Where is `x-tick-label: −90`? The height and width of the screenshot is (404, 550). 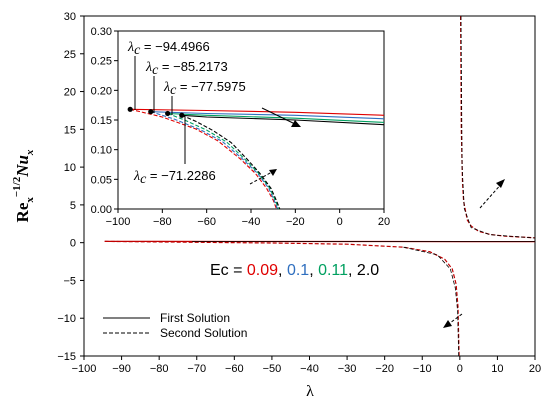 x-tick-label: −90 is located at coordinates (121, 369).